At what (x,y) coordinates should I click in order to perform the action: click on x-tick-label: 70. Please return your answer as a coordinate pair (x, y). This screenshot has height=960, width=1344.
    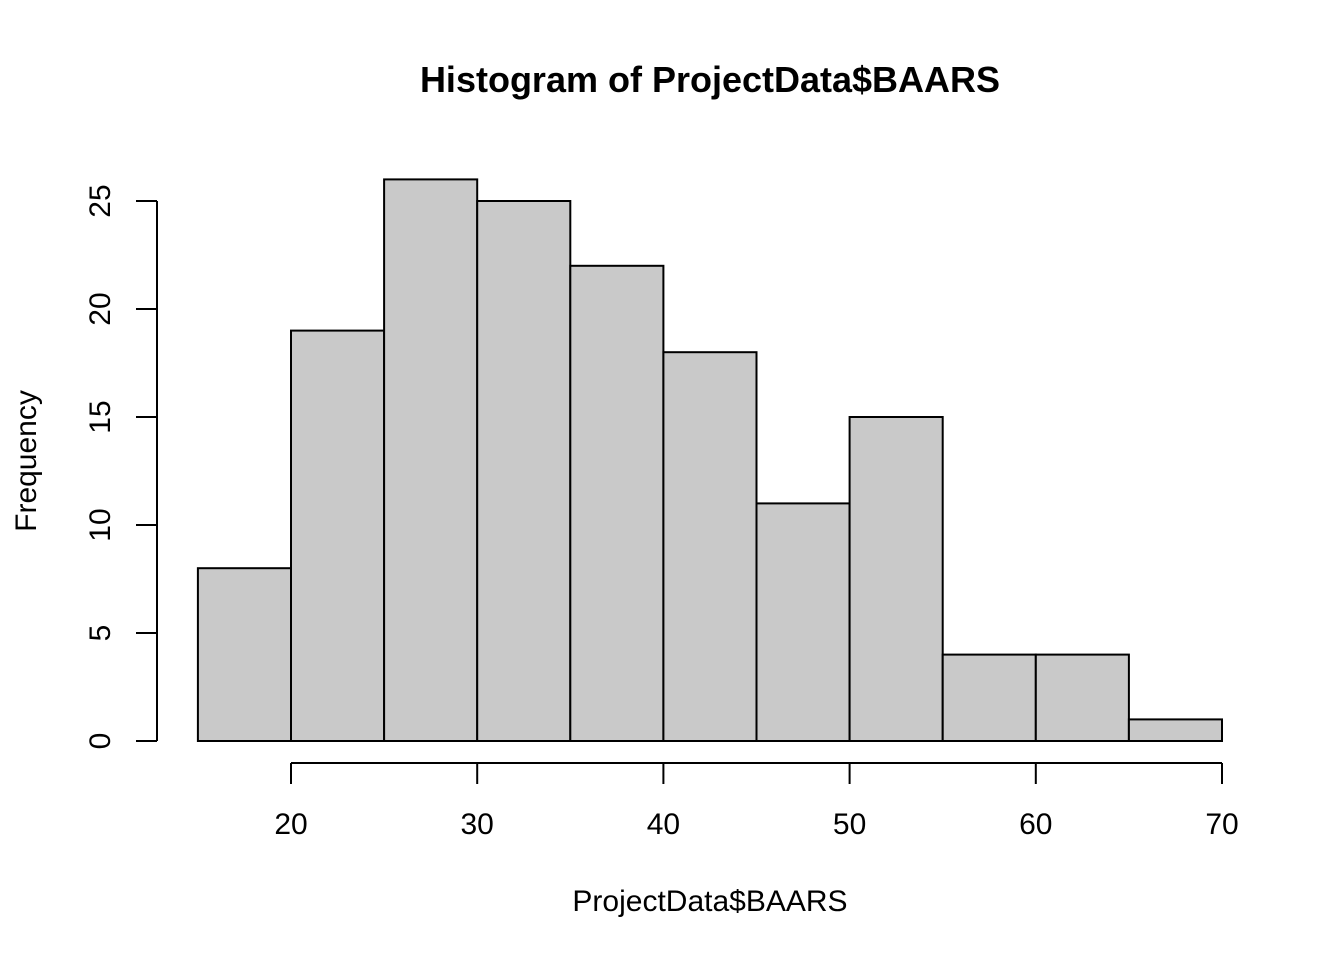
    Looking at the image, I should click on (1221, 824).